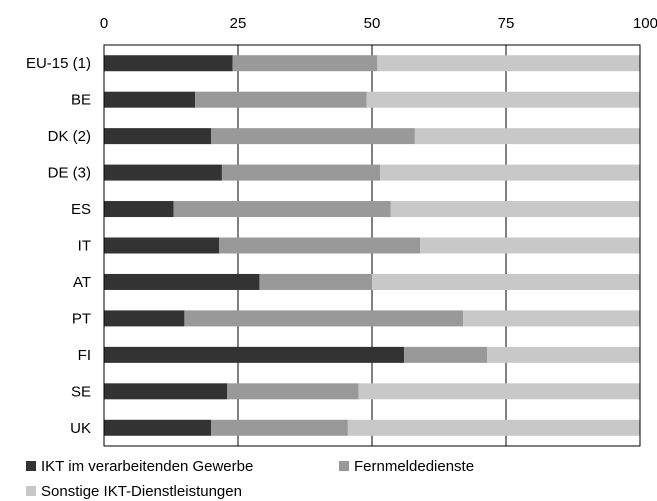  Describe the element at coordinates (58, 63) in the screenshot. I see `y-category-label: EU-15 (1)` at that location.